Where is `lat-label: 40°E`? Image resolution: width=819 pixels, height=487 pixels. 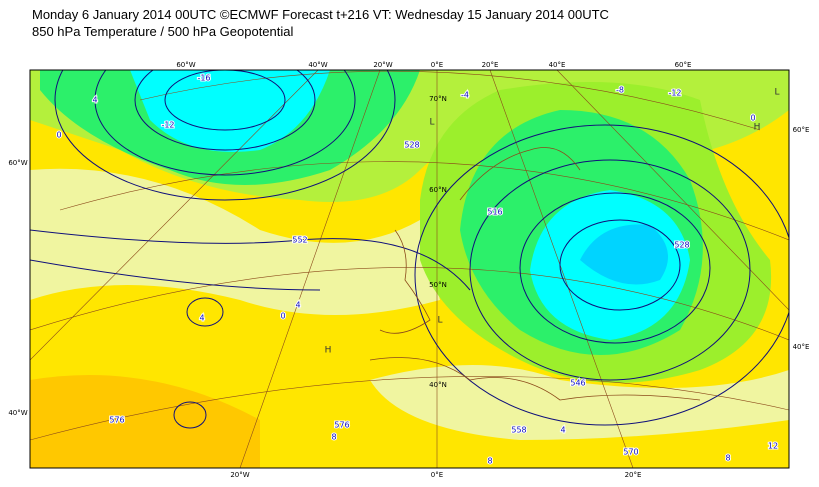 lat-label: 40°E is located at coordinates (801, 347).